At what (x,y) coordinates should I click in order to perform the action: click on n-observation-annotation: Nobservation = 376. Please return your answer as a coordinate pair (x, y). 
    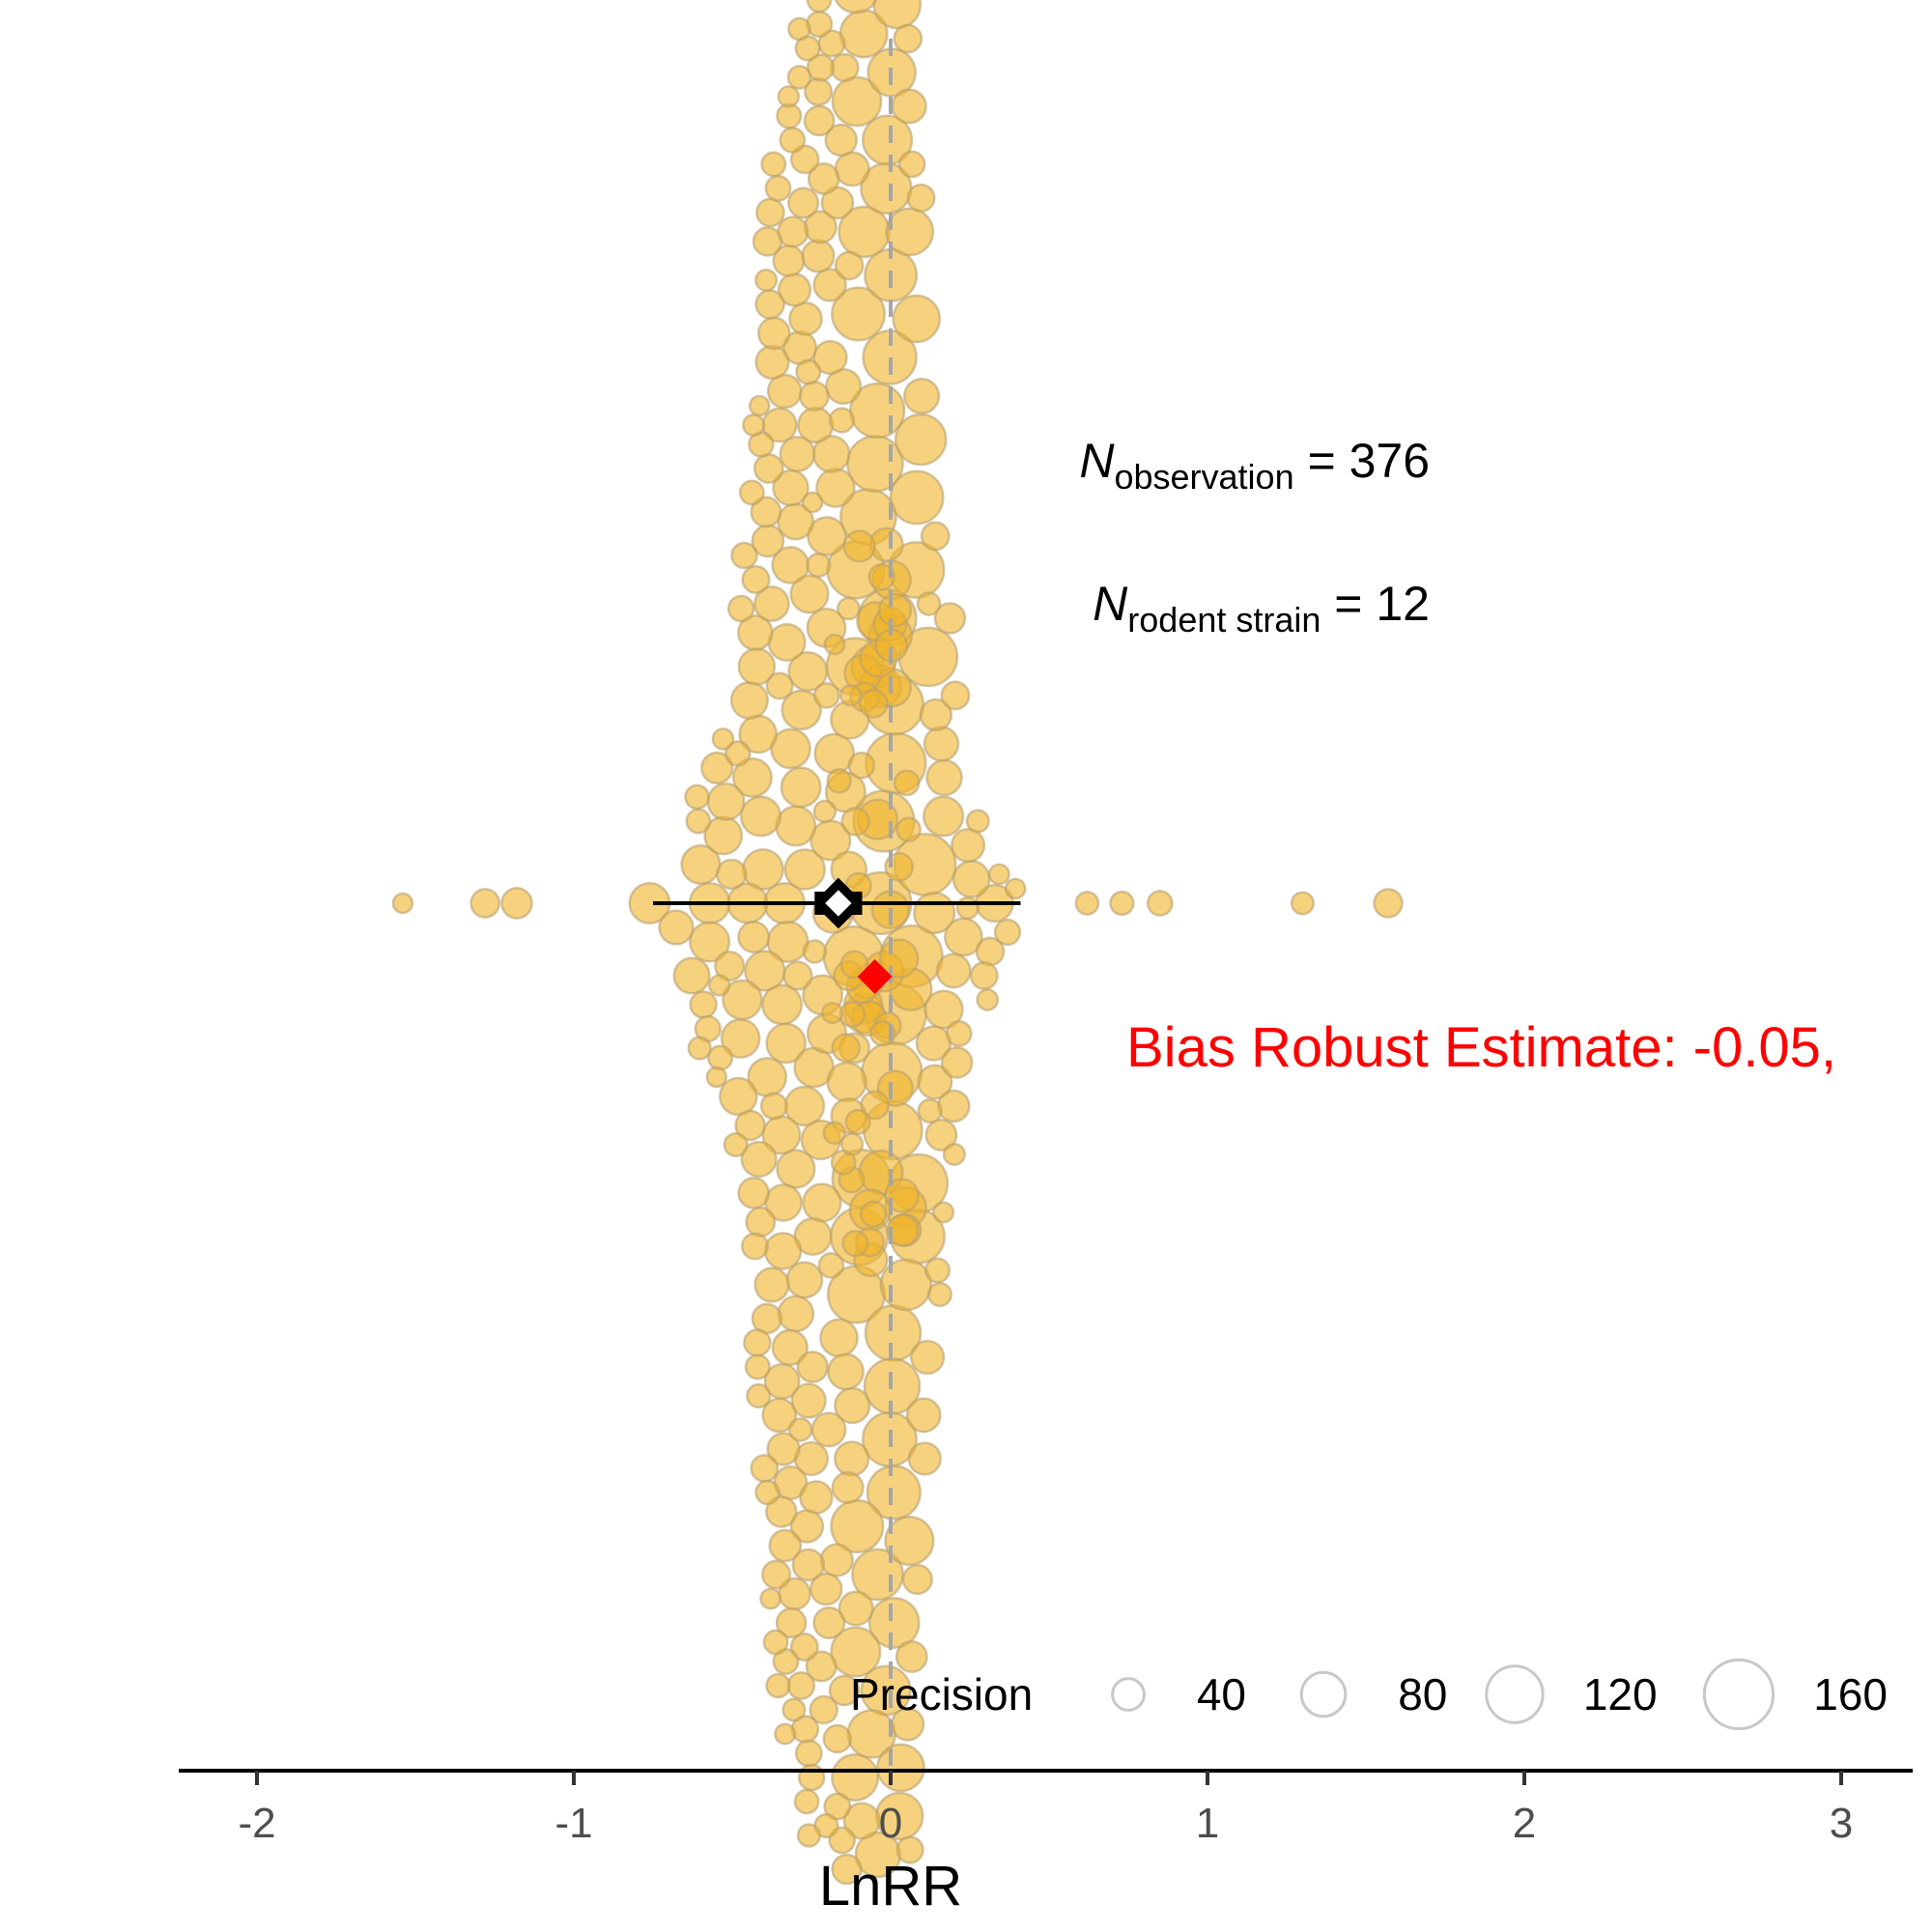
    Looking at the image, I should click on (1254, 465).